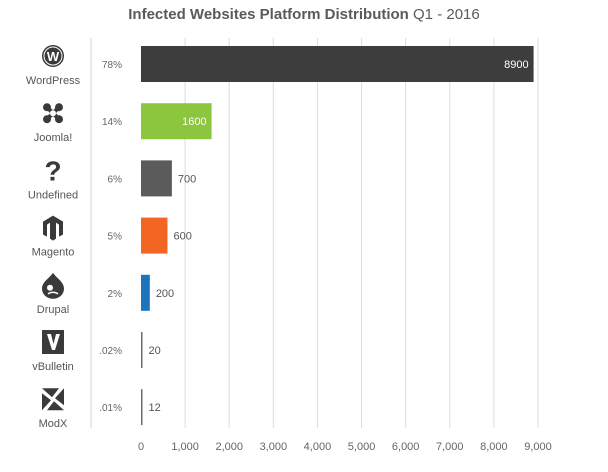 Image resolution: width=608 pixels, height=472 pixels. Describe the element at coordinates (53, 195) in the screenshot. I see `category-label: Undefined` at that location.